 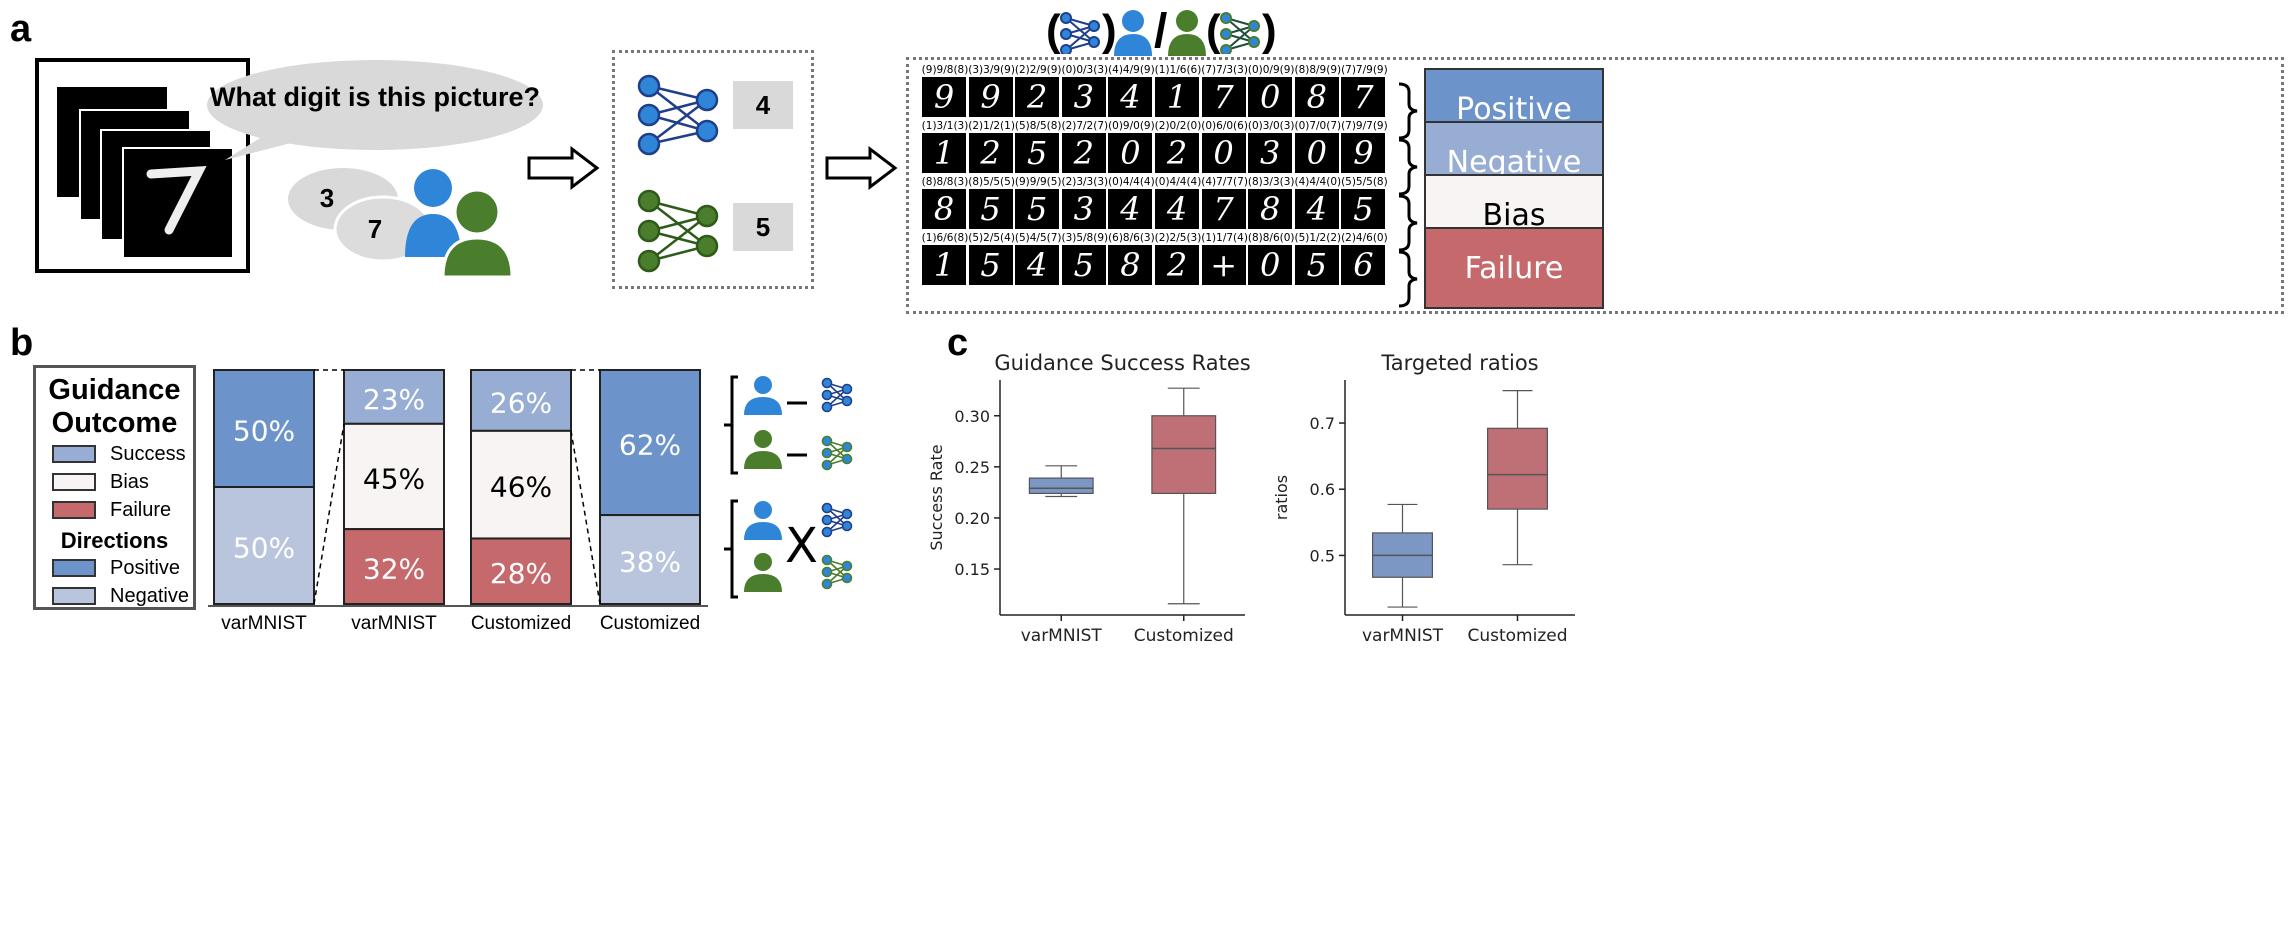 What do you see at coordinates (1224, 182) in the screenshot?
I see `digit-caption: (4)7/7(7)` at bounding box center [1224, 182].